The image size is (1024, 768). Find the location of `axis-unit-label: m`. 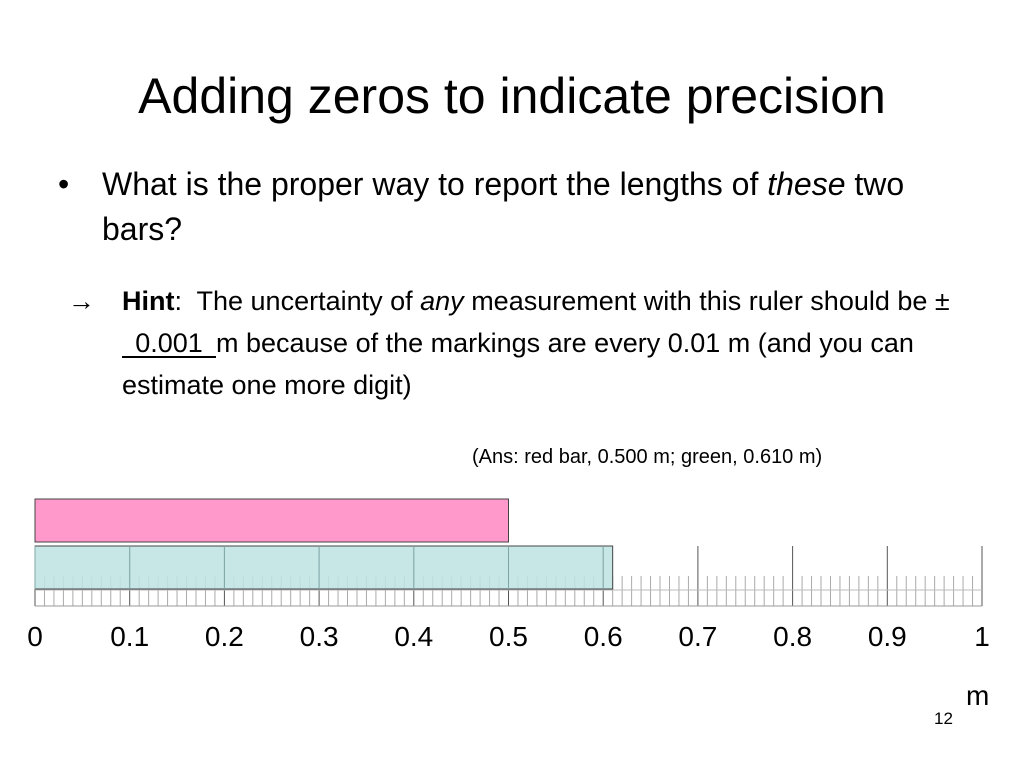

axis-unit-label: m is located at coordinates (978, 695).